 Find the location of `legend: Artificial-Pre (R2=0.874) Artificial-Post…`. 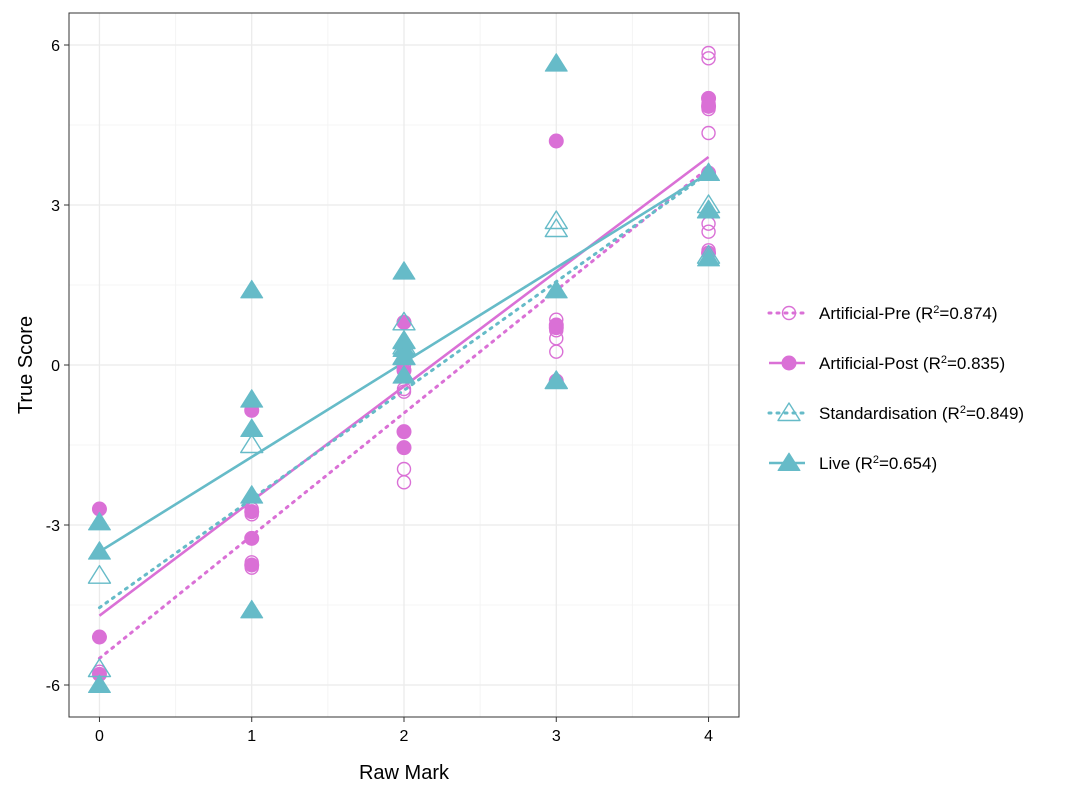

legend: Artificial-Pre (R2=0.874) Artificial-Post… is located at coordinates (895, 388).